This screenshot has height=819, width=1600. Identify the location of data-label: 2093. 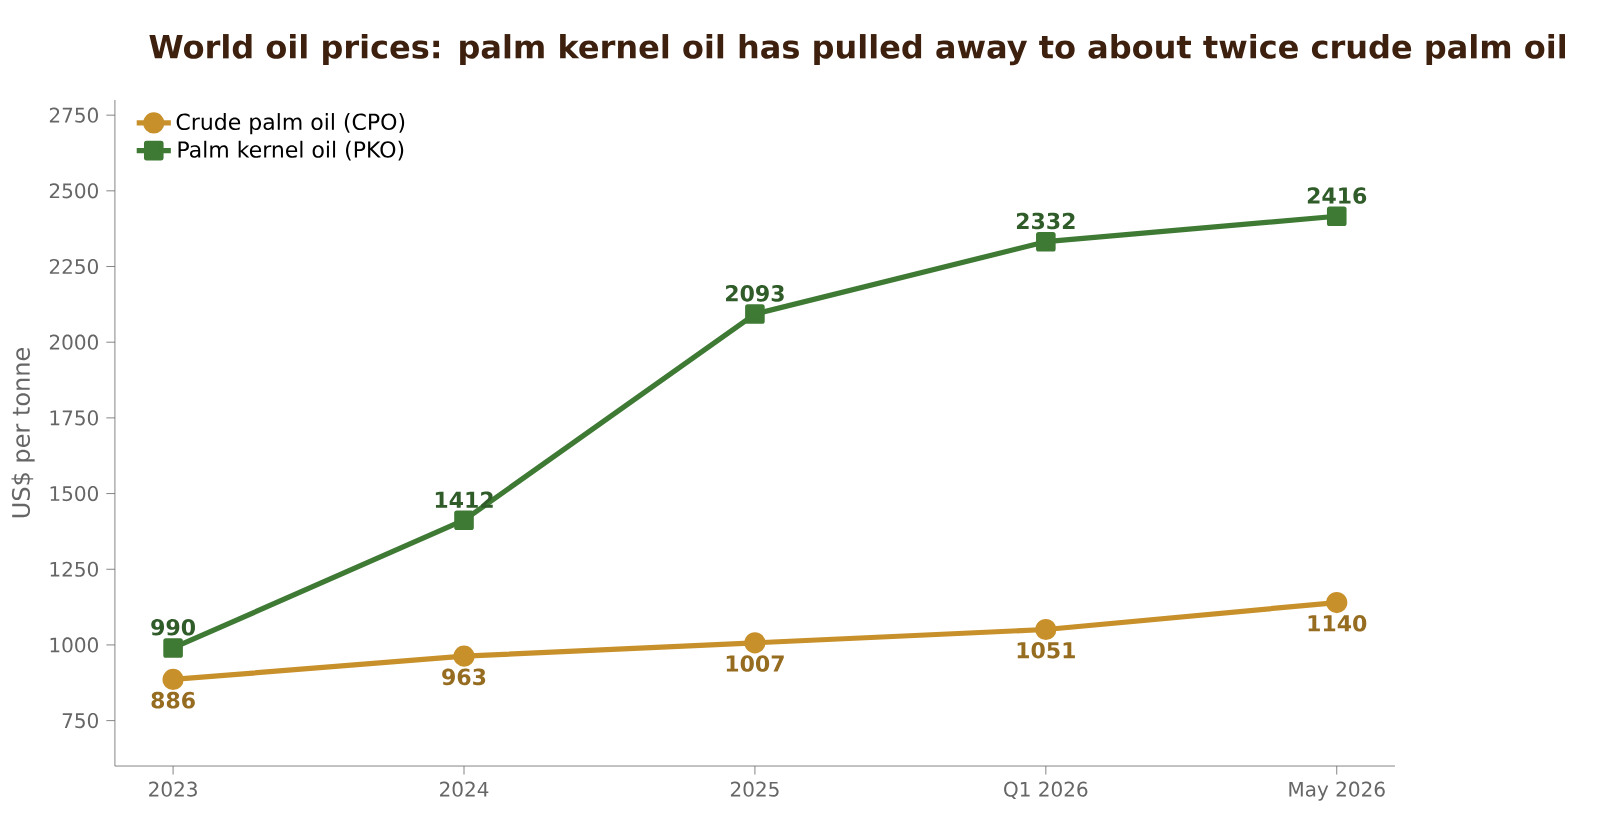
(755, 293).